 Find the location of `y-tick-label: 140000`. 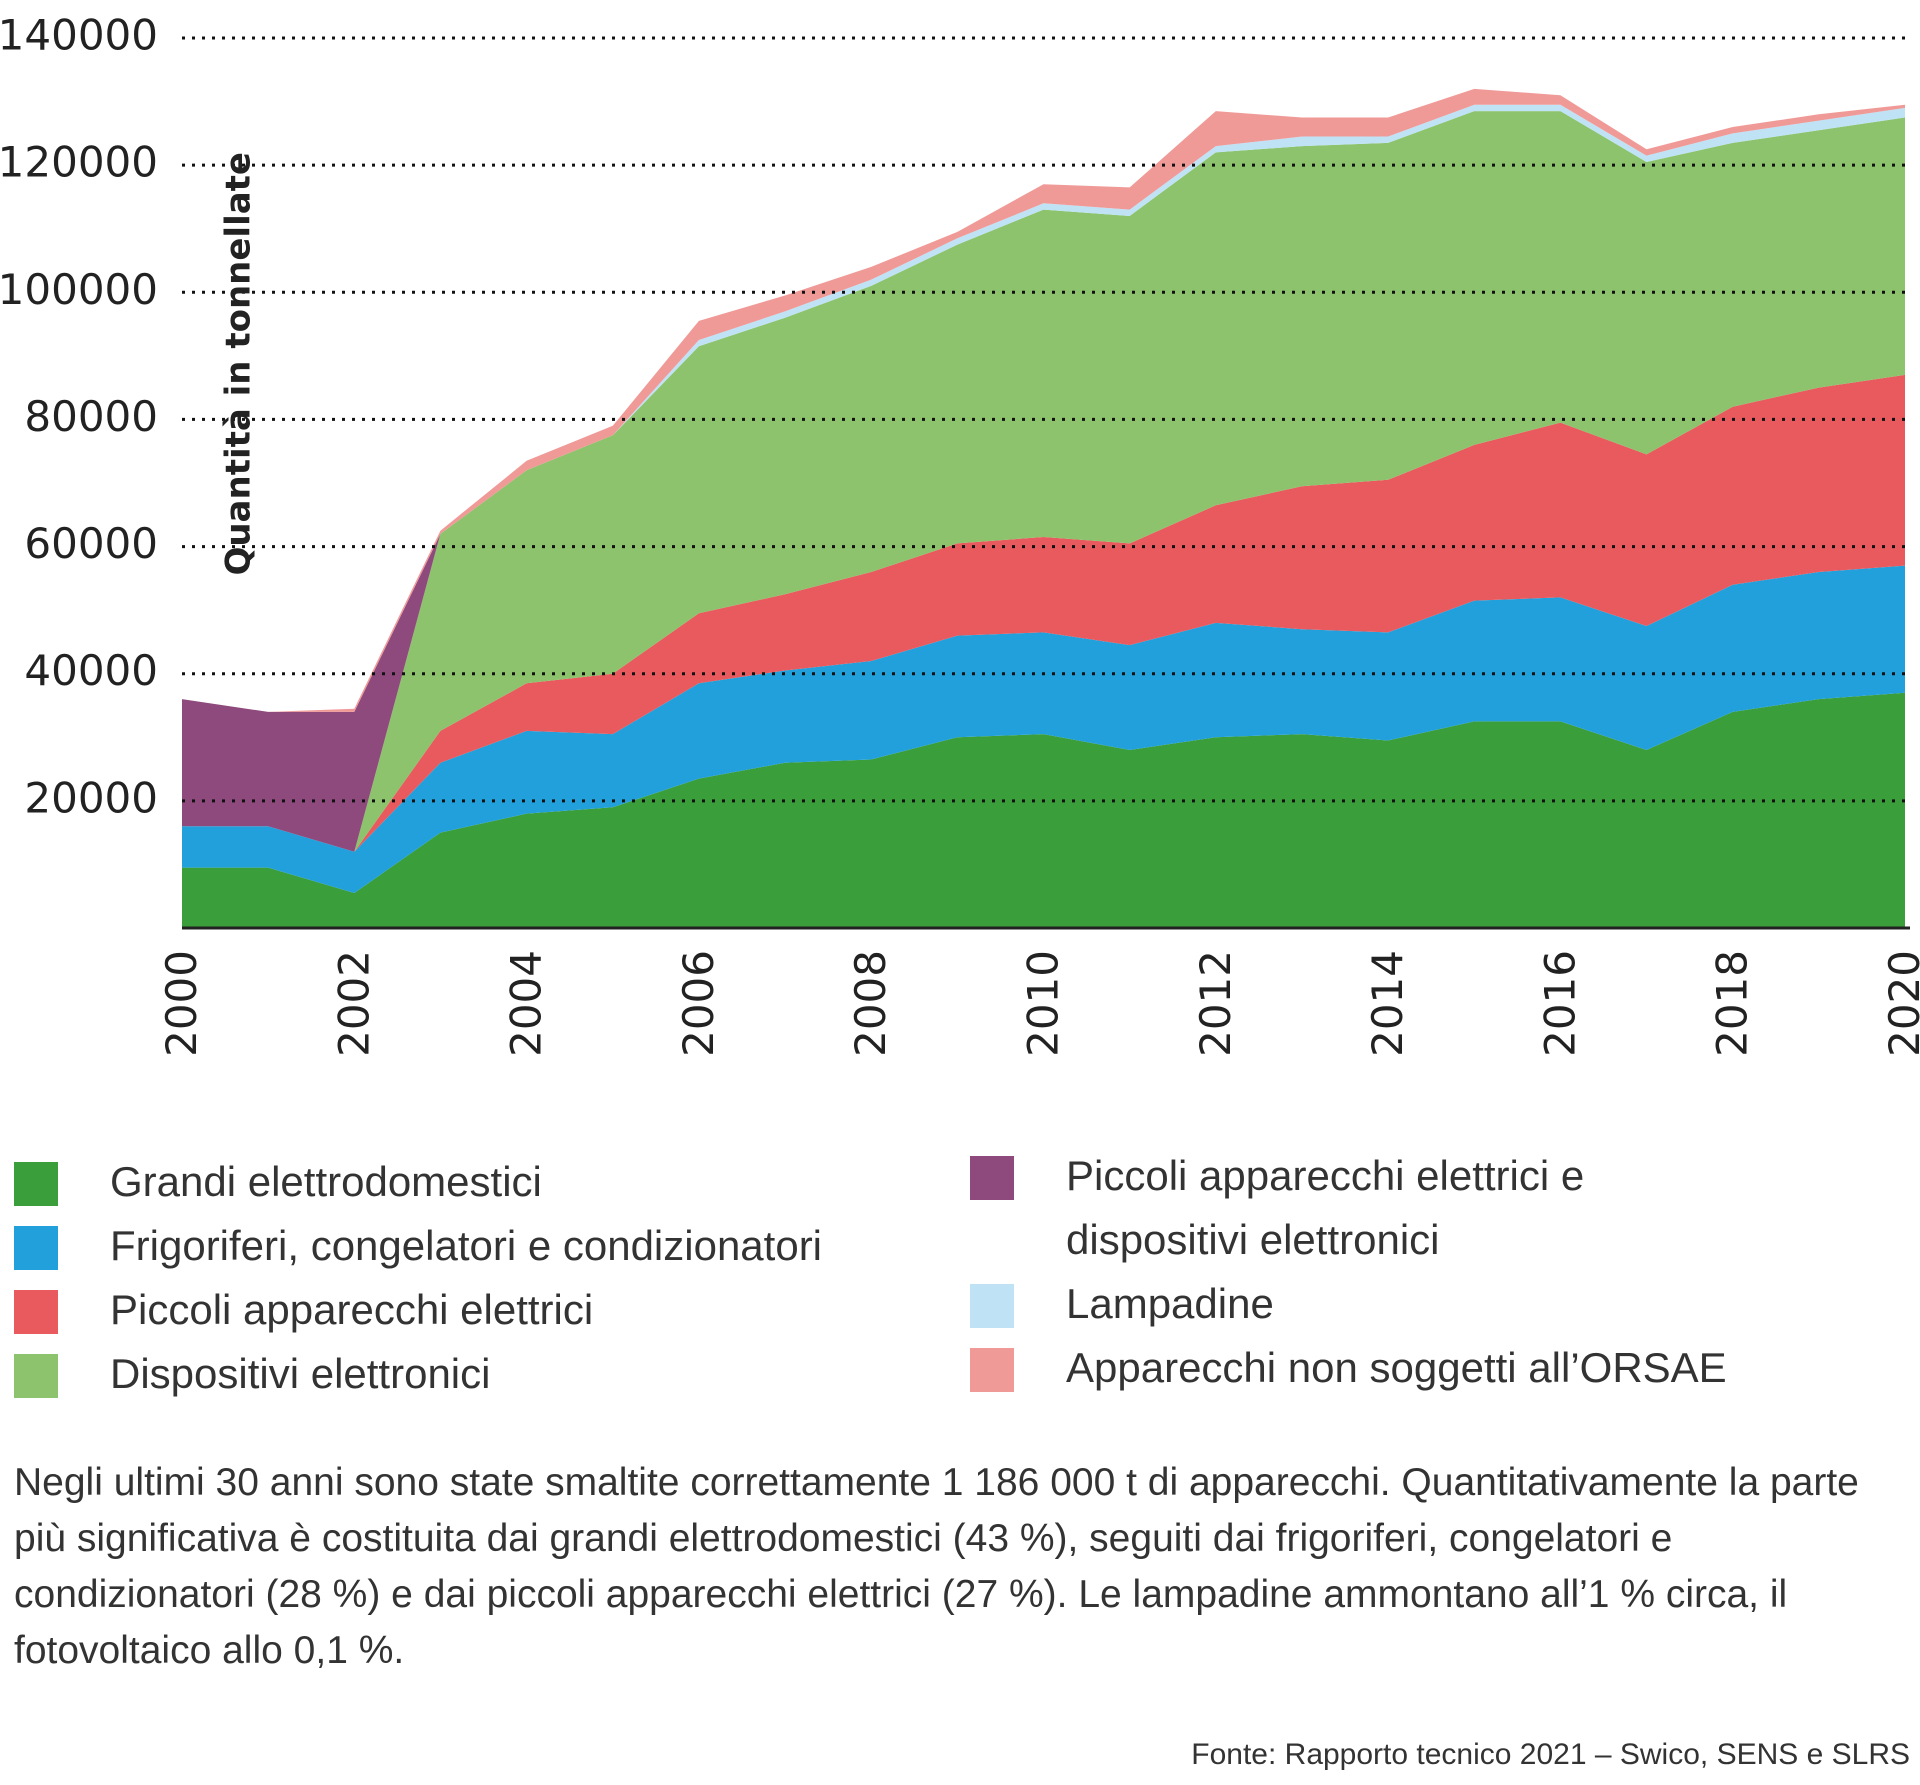

y-tick-label: 140000 is located at coordinates (79, 35).